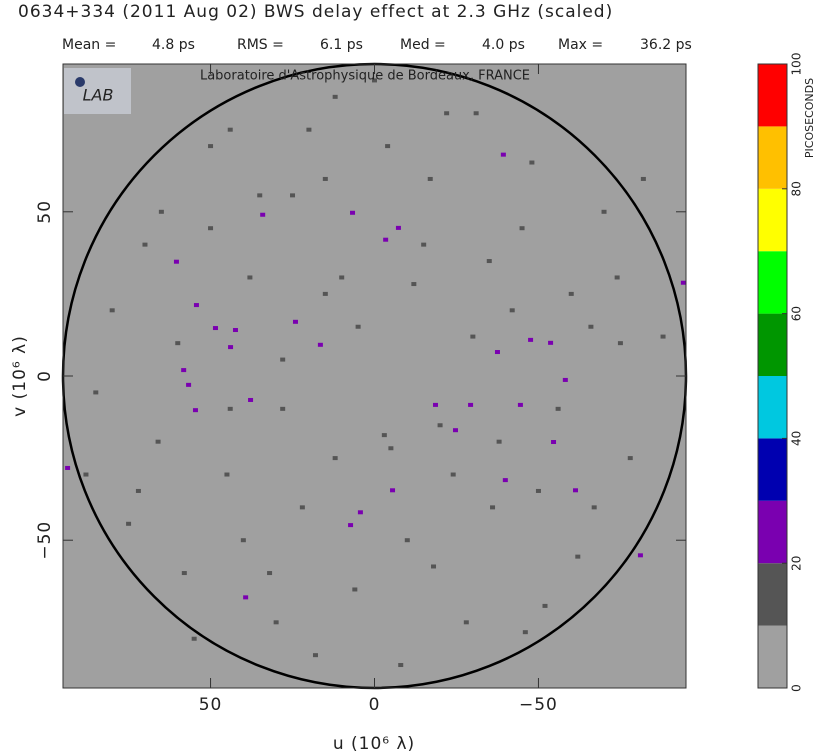 The image size is (815, 756). I want to click on colorbar-frame, so click(772, 376).